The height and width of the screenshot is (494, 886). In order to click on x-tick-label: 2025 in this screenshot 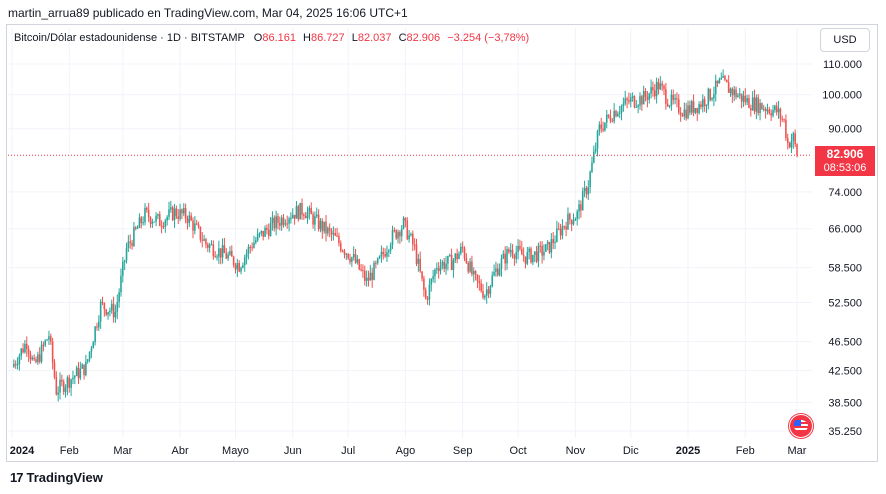, I will do `click(688, 451)`.